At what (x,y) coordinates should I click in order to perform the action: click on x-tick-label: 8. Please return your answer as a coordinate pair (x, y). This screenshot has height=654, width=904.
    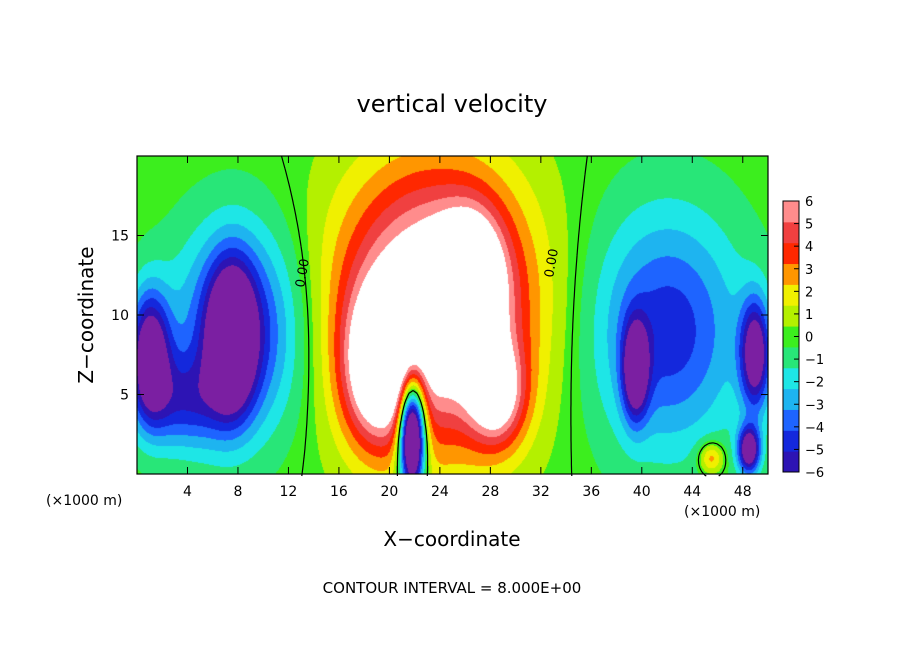
    Looking at the image, I should click on (237, 492).